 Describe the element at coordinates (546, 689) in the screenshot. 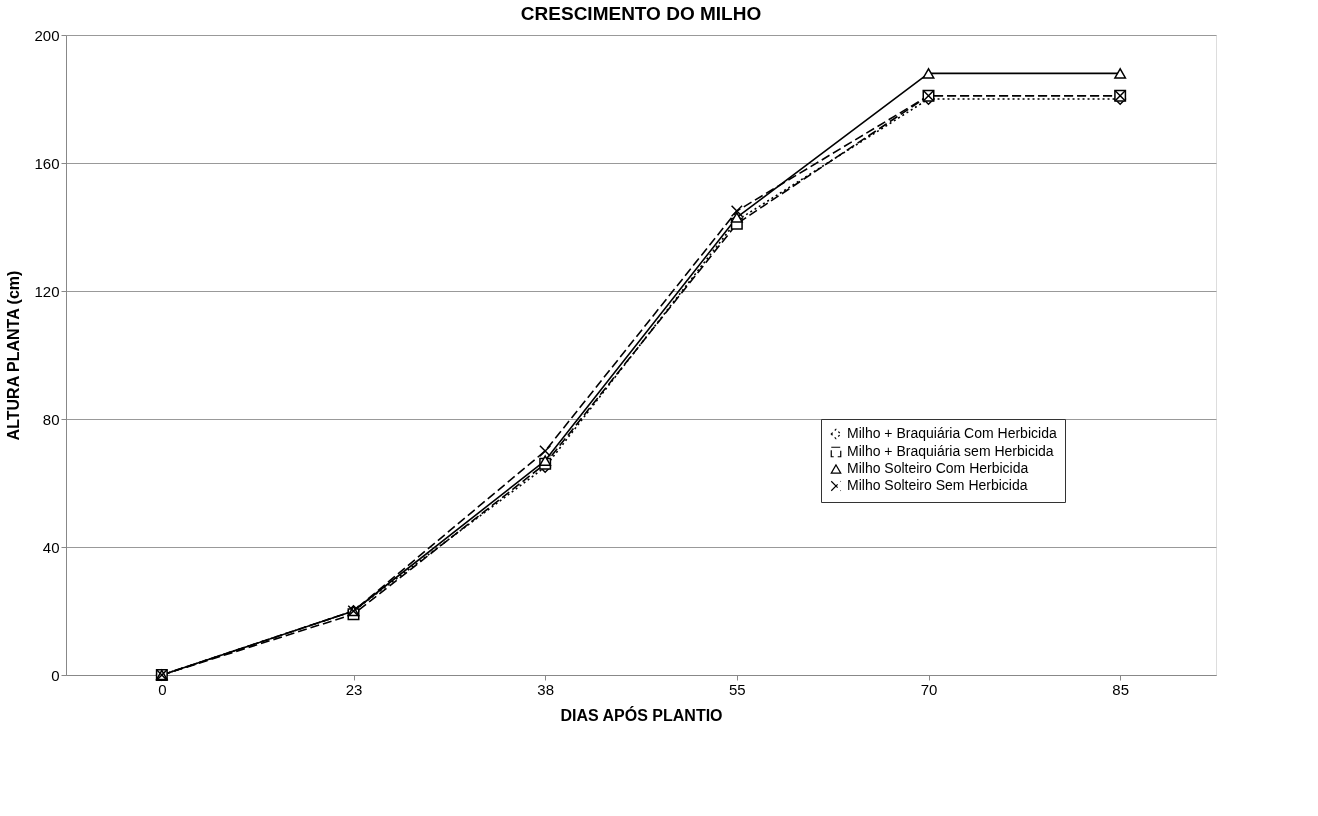

I see `x-tick-label: 38` at that location.